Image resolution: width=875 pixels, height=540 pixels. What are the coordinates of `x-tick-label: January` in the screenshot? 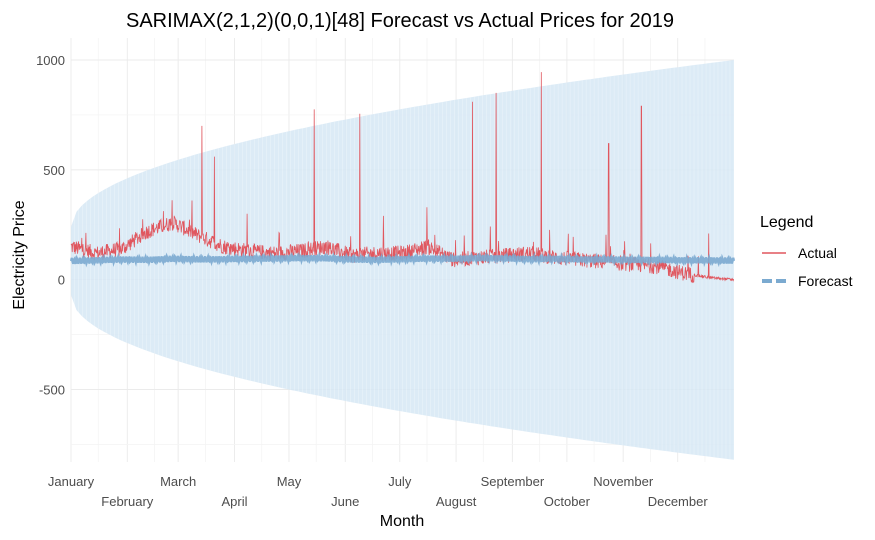 It's located at (71, 481).